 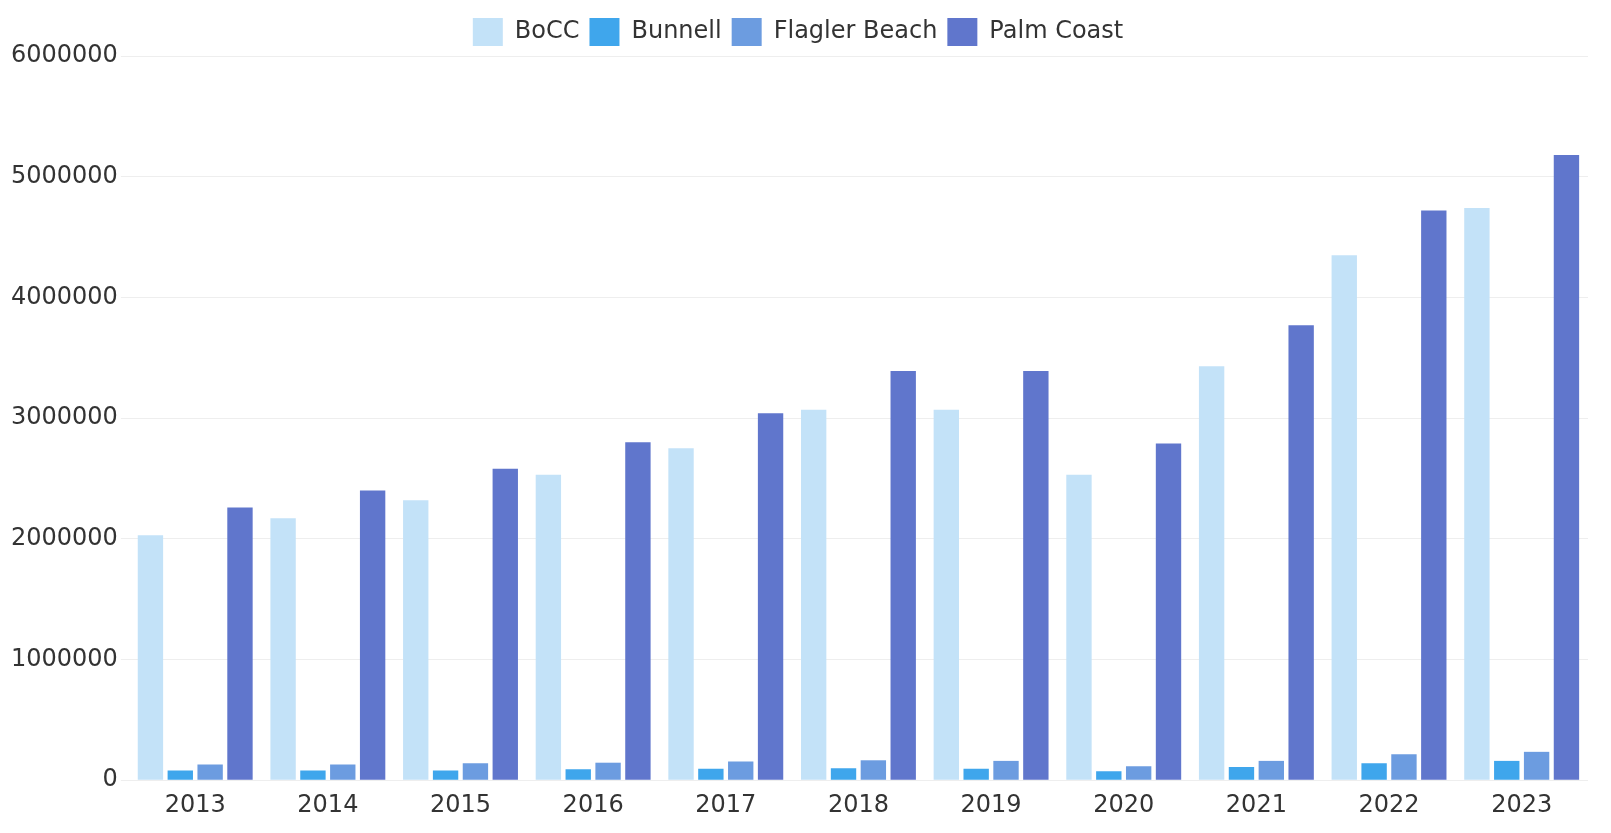 What do you see at coordinates (64, 416) in the screenshot?
I see `y-tick-label: 3000000` at bounding box center [64, 416].